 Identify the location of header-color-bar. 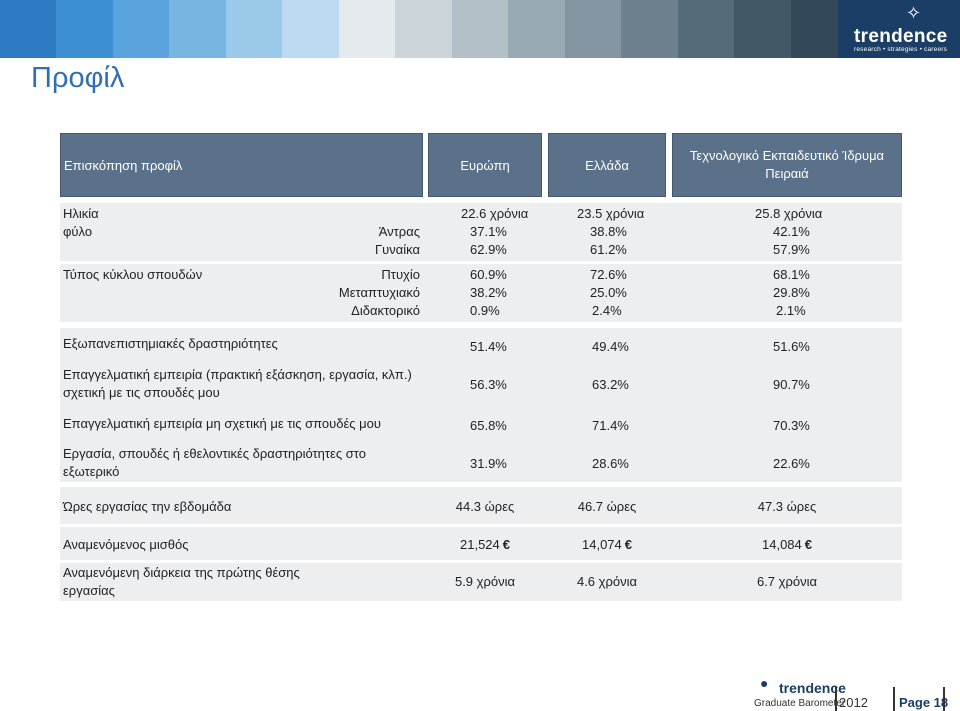
(480, 29).